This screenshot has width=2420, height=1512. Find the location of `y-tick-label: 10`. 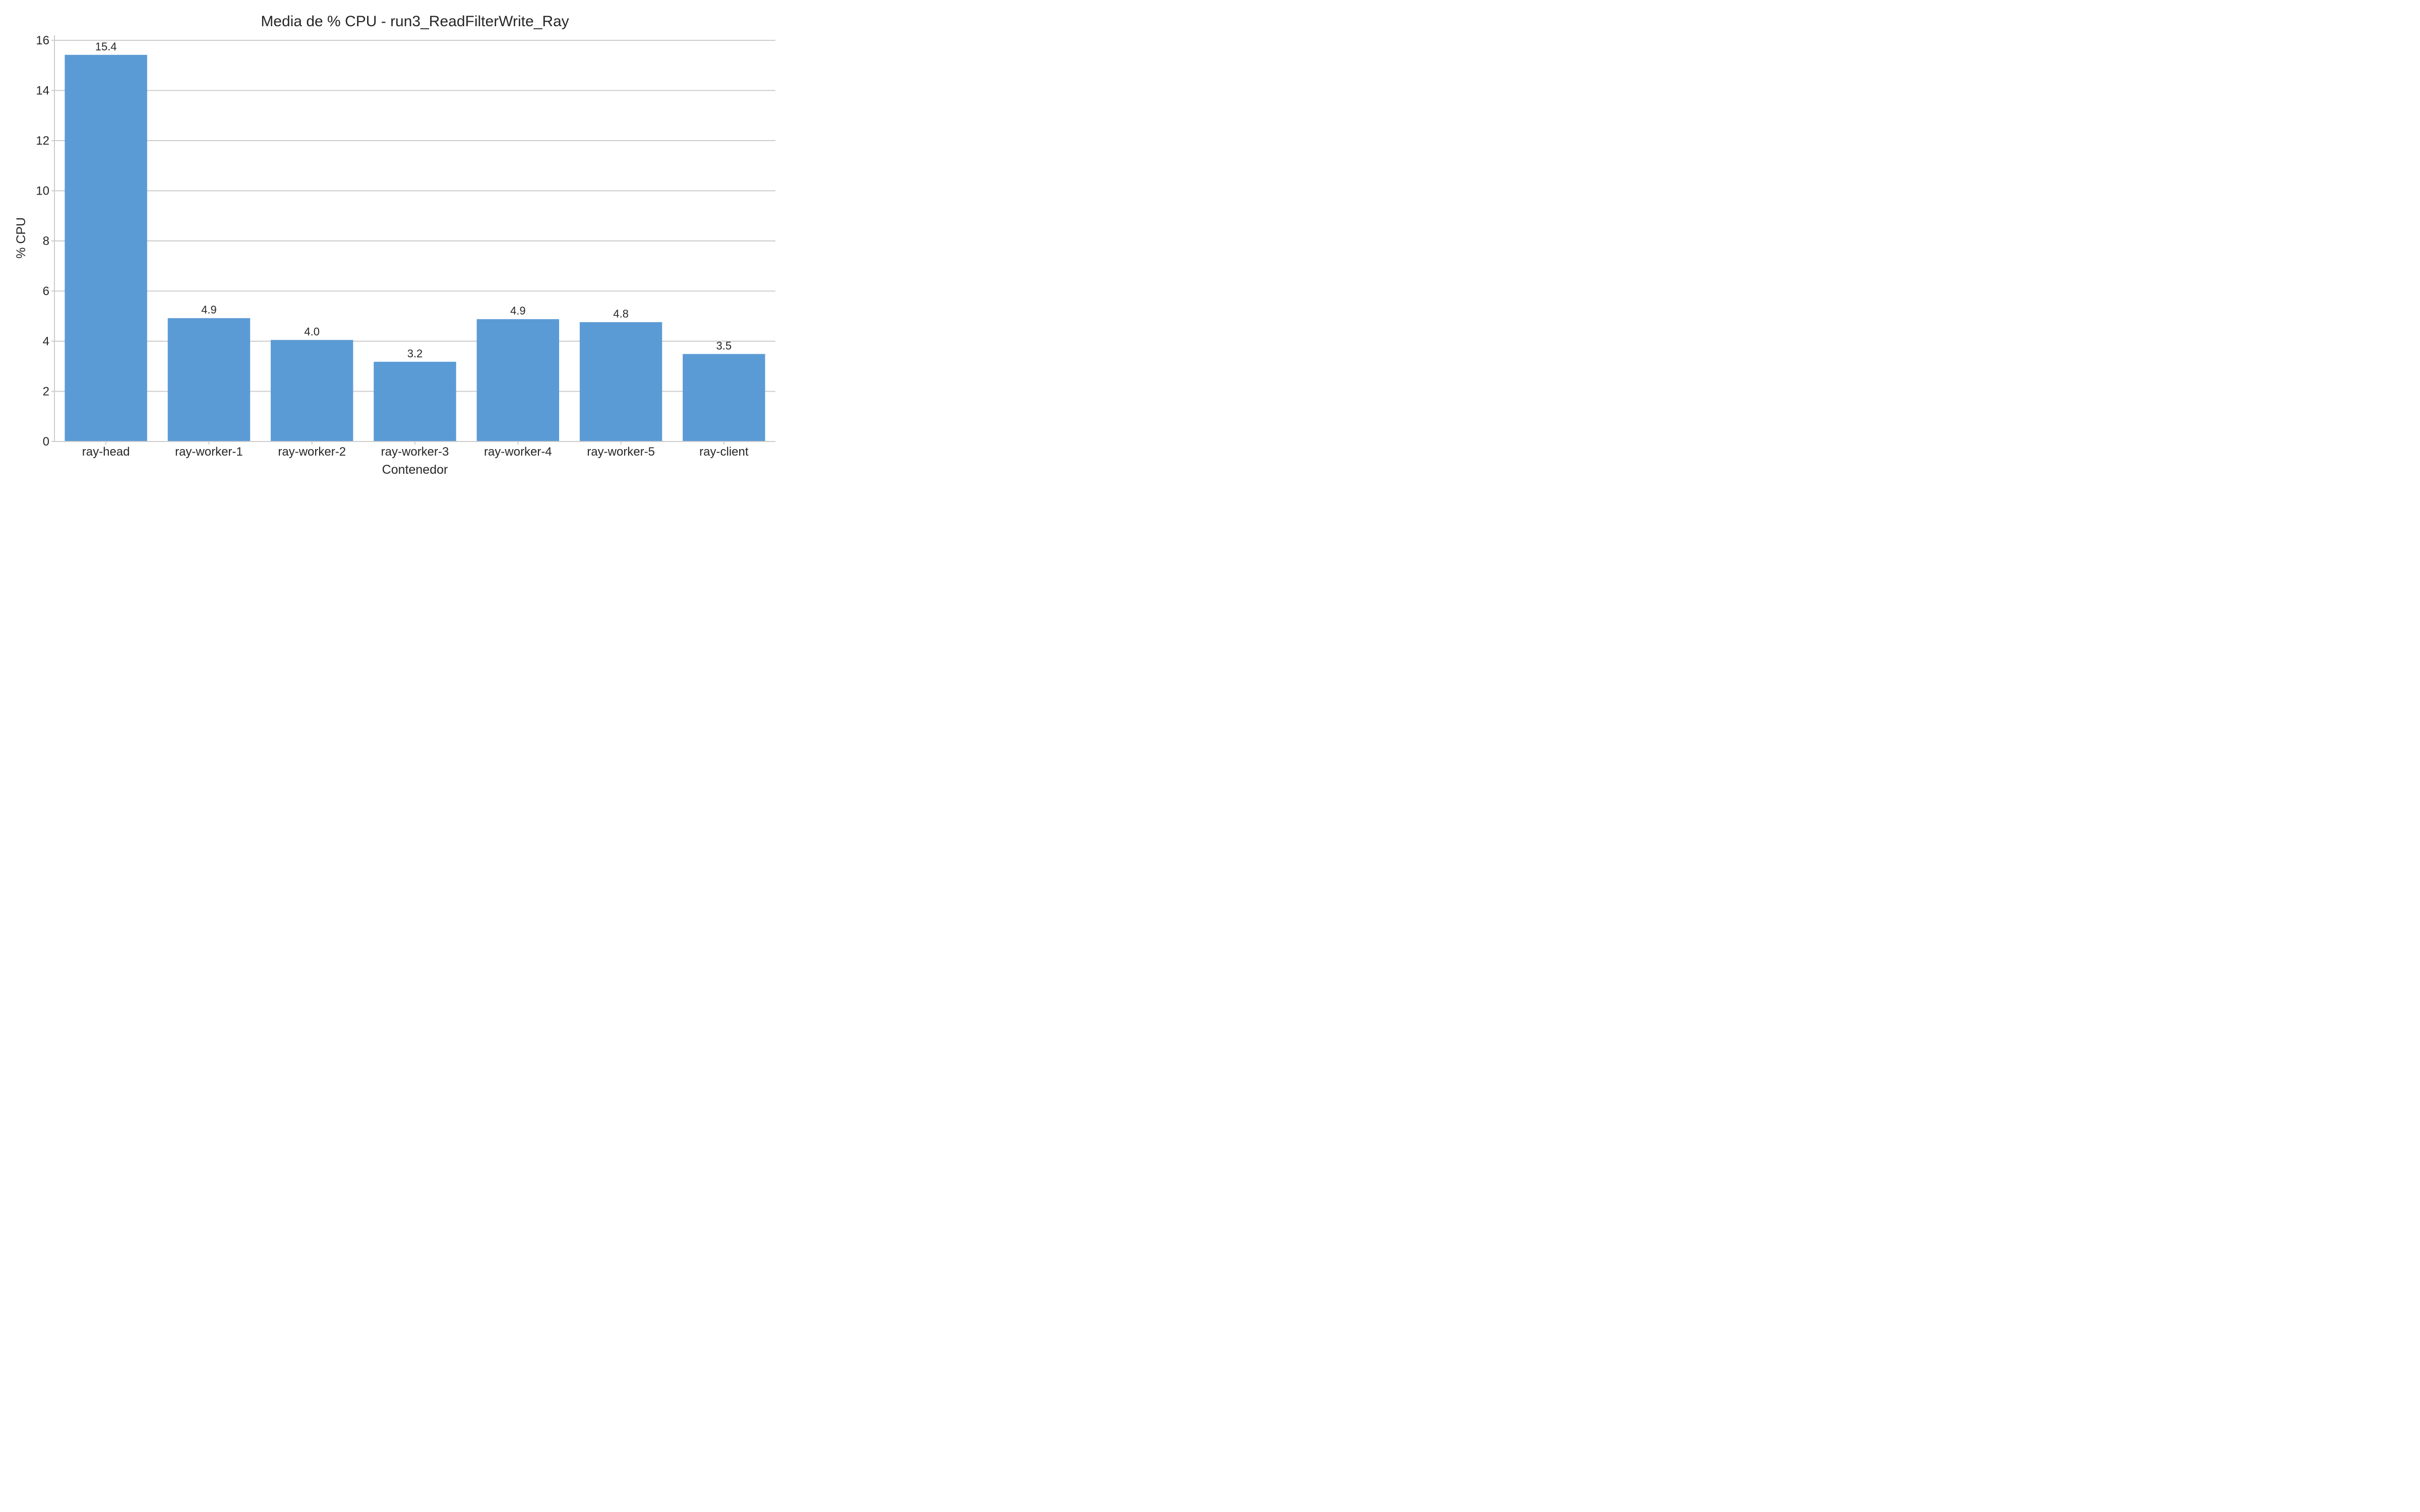

y-tick-label: 10 is located at coordinates (42, 191).